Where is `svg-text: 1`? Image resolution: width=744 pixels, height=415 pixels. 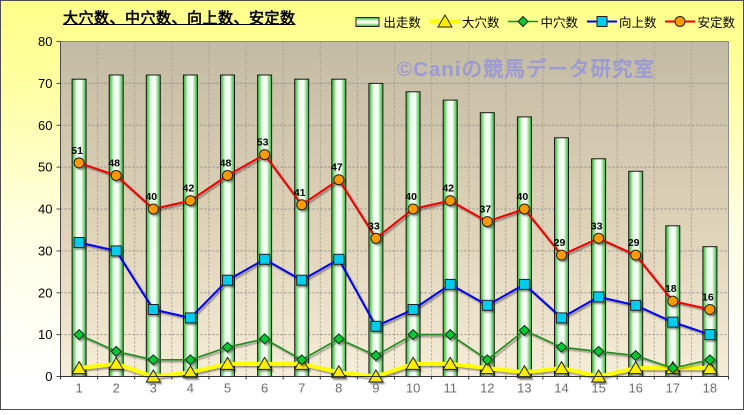
svg-text: 1 is located at coordinates (78, 388).